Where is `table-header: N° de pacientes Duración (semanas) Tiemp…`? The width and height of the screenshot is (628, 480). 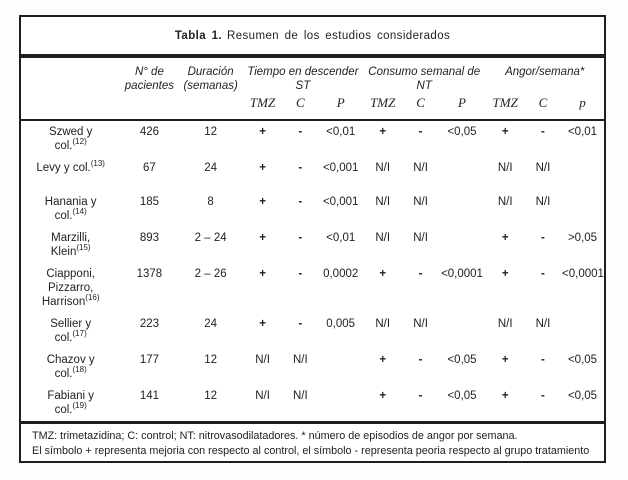 table-header: N° de pacientes Duración (semanas) Tiemp… is located at coordinates (312, 89).